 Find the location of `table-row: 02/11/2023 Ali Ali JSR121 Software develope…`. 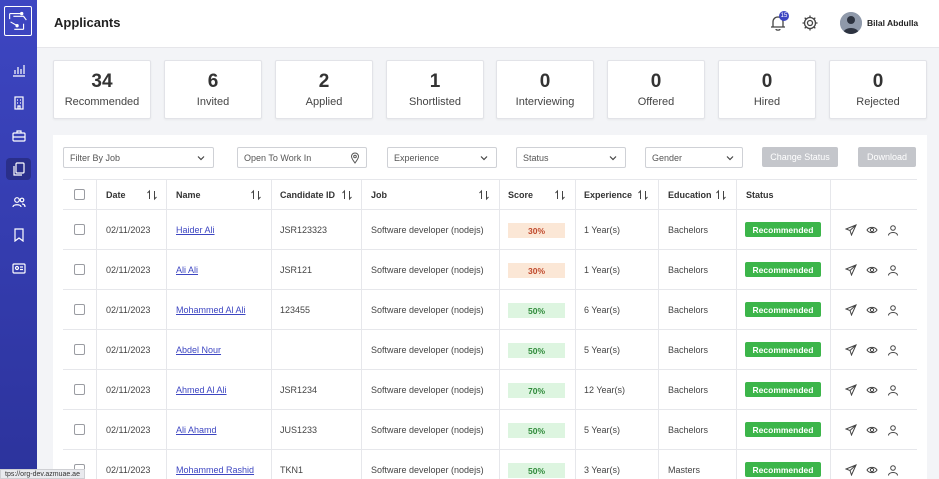

table-row: 02/11/2023 Ali Ali JSR121 Software develope… is located at coordinates (490, 270).